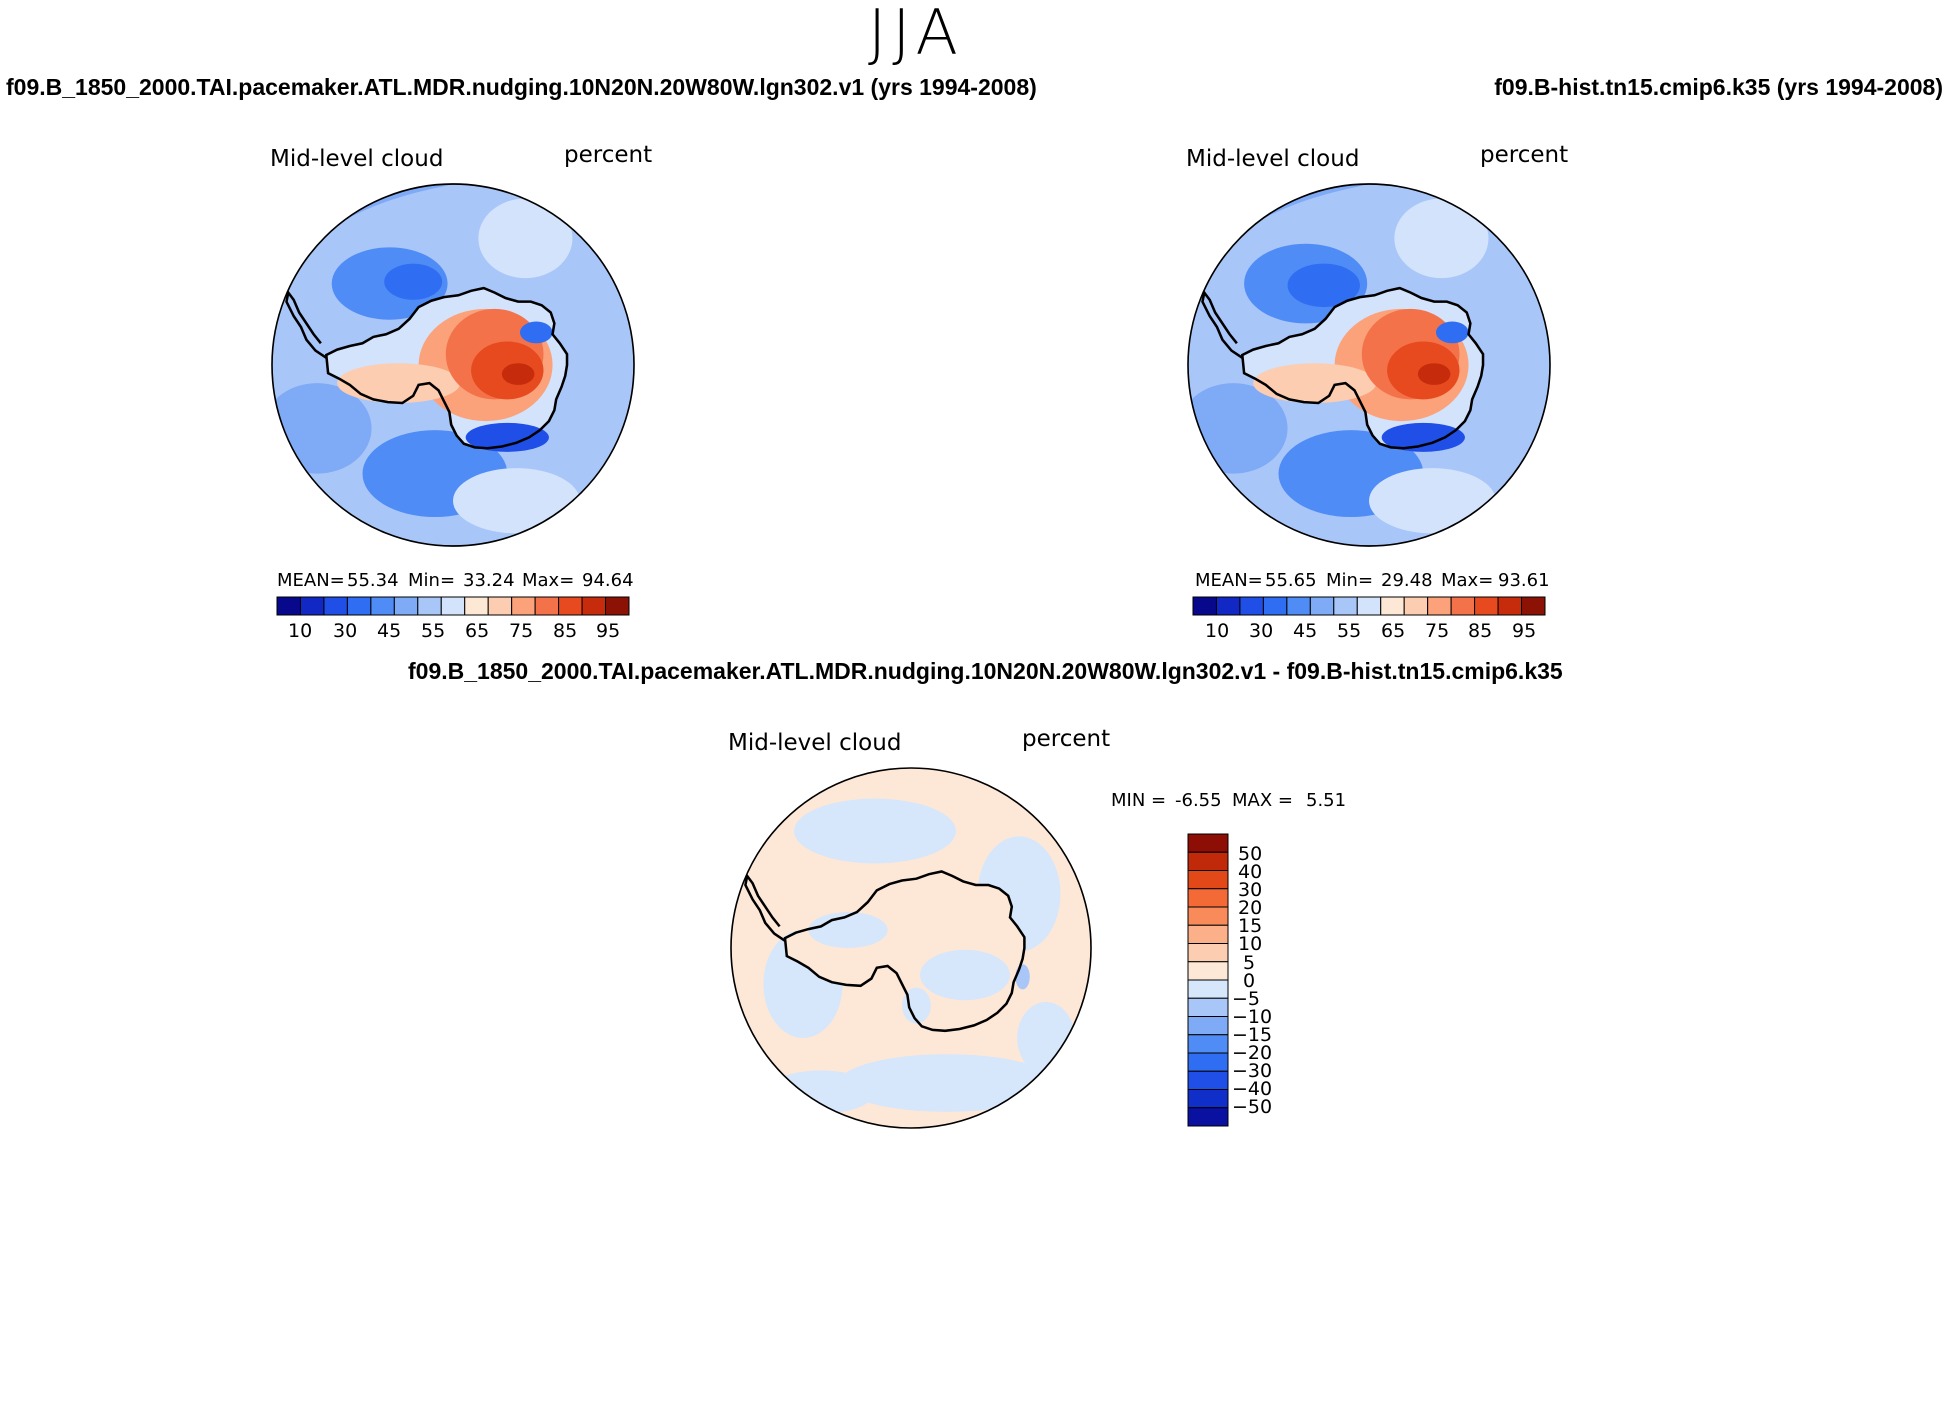 Image resolution: width=1943 pixels, height=1406 pixels. Describe the element at coordinates (1252, 1071) in the screenshot. I see `cbar-diff-level: −30` at that location.